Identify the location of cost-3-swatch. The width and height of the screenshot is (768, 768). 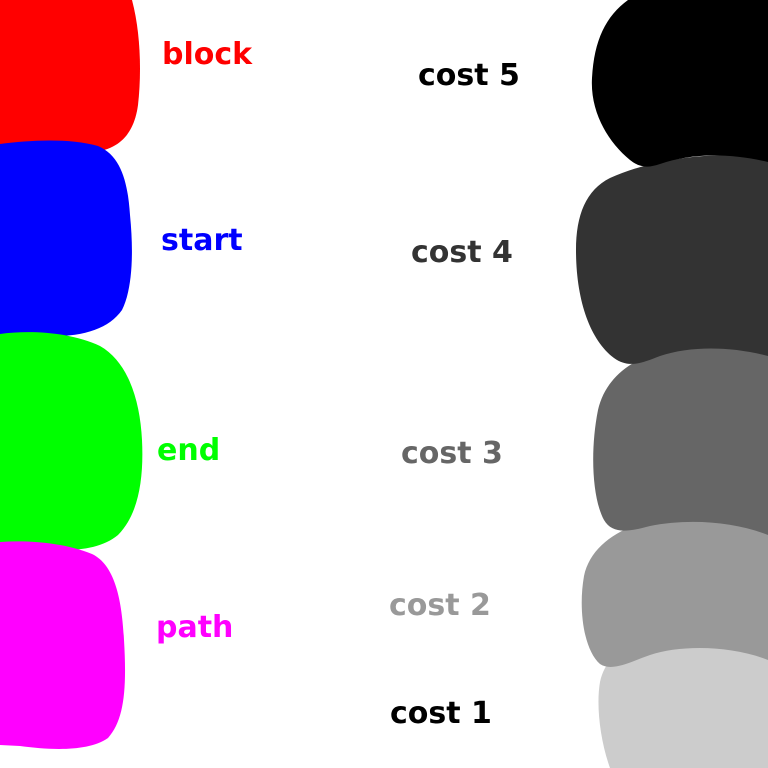
(680, 440).